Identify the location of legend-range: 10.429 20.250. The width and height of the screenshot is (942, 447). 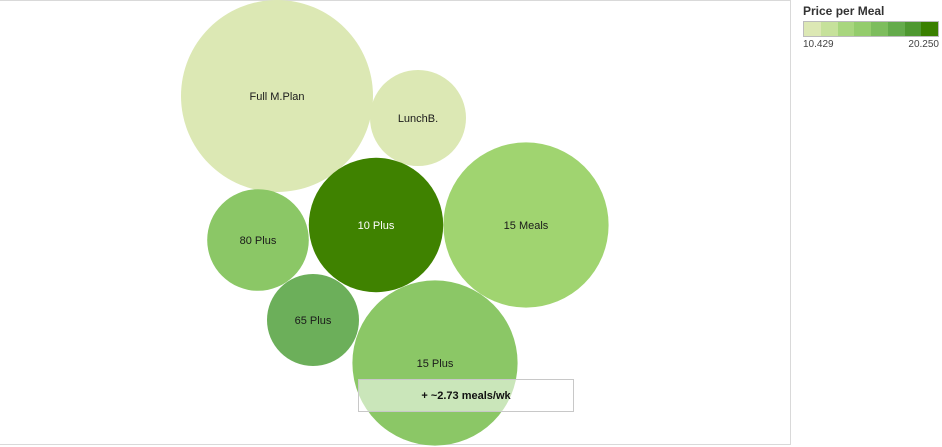
(871, 44).